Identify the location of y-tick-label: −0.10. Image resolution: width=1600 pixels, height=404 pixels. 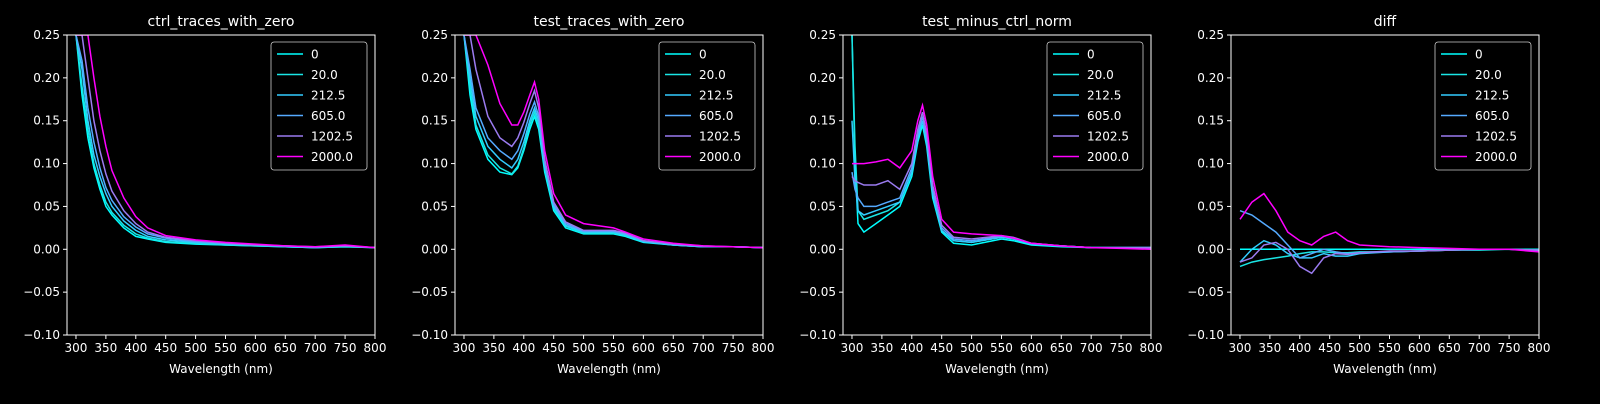
(817, 335).